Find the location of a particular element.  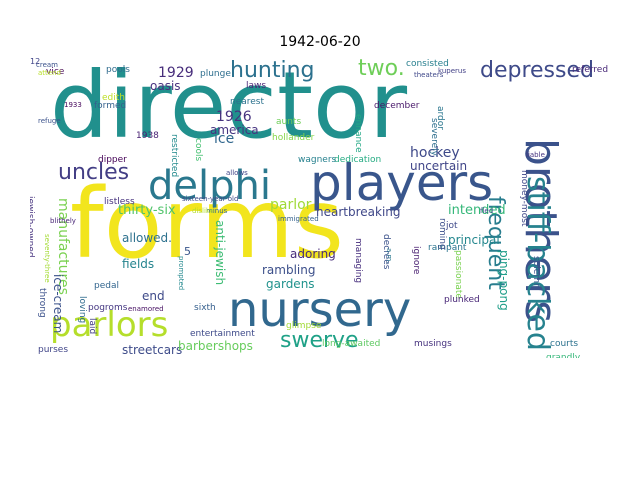

cloud-word: swerve is located at coordinates (319, 340).